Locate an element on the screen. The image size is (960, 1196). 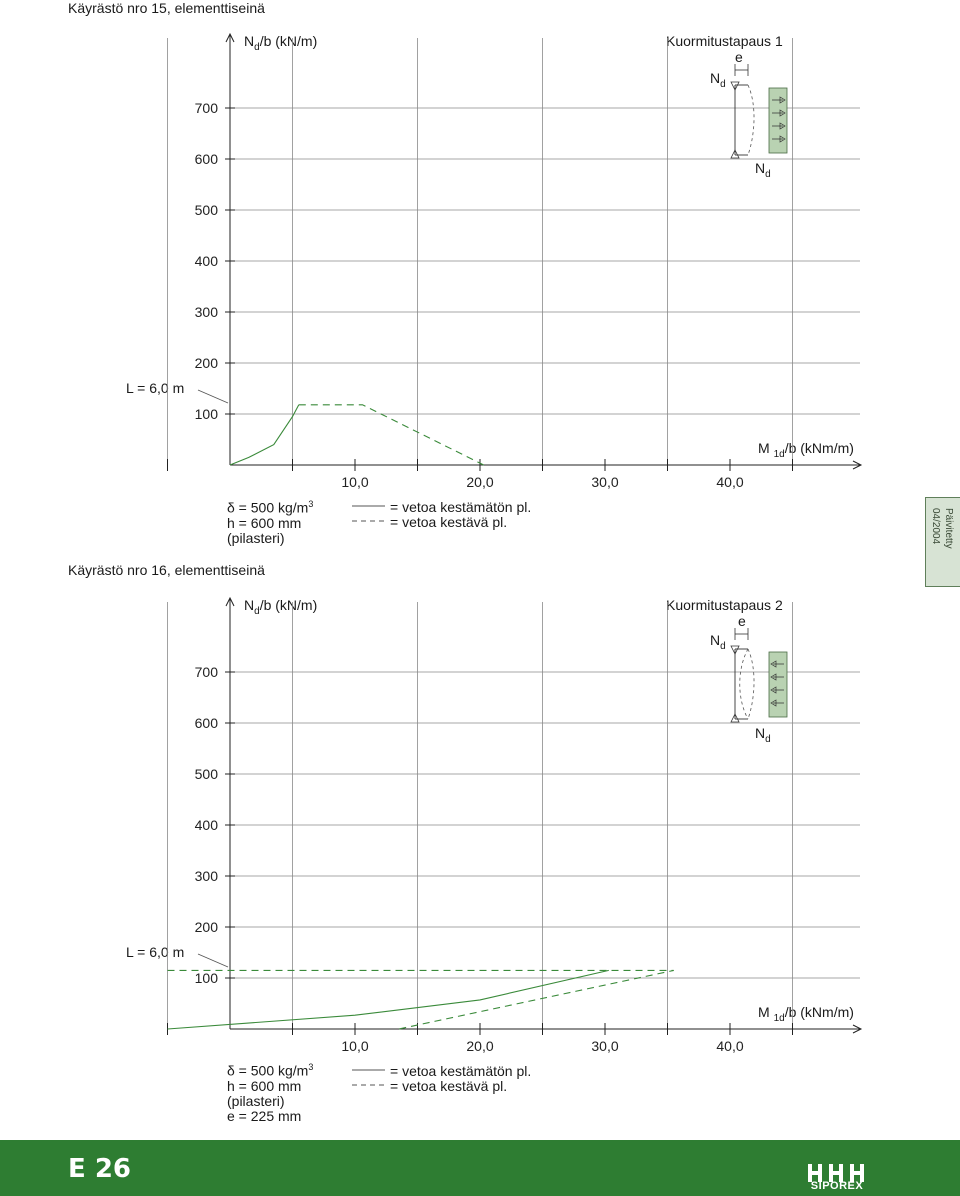
chart-1-ylabel: Nd/b (kN/m) is located at coordinates (281, 43).